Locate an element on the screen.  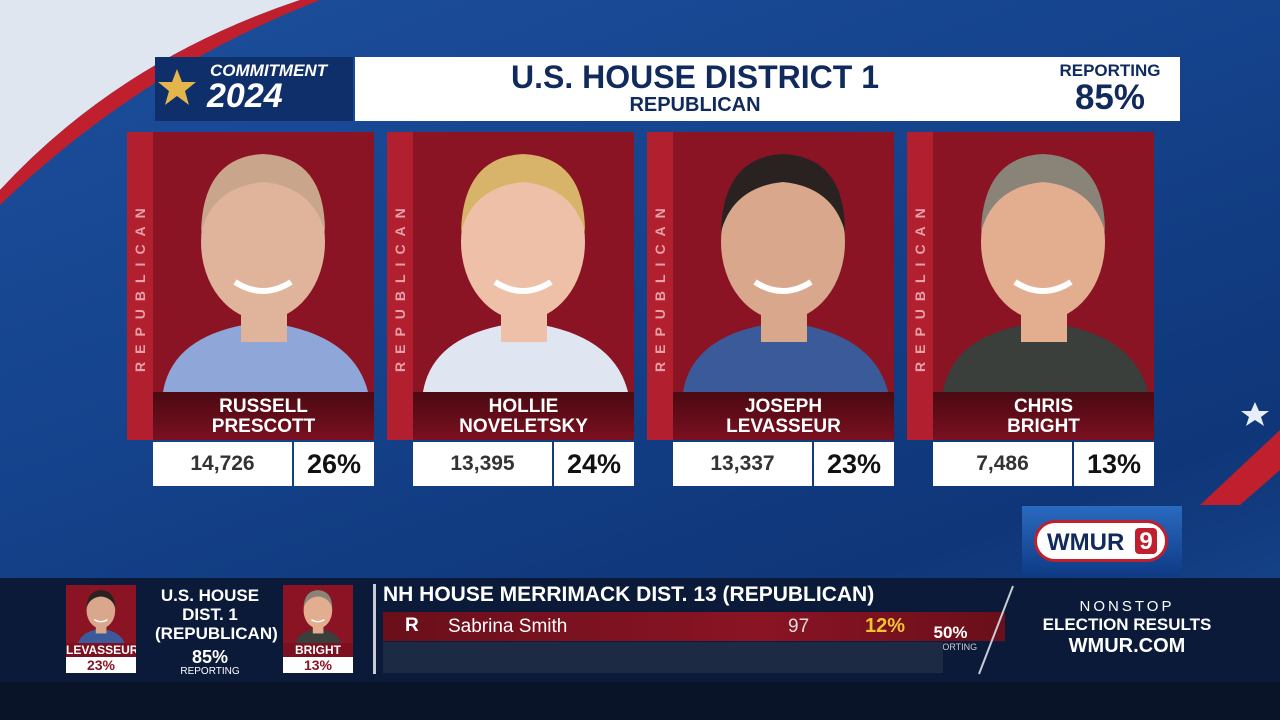
name-band: RUSSELL PRESCOTT is located at coordinates (263, 416).